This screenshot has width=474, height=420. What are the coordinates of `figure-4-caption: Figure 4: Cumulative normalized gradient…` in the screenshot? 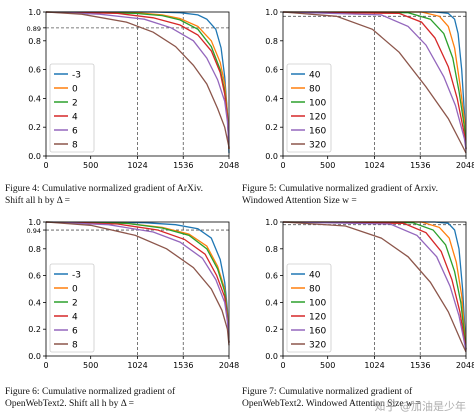 It's located at (104, 195).